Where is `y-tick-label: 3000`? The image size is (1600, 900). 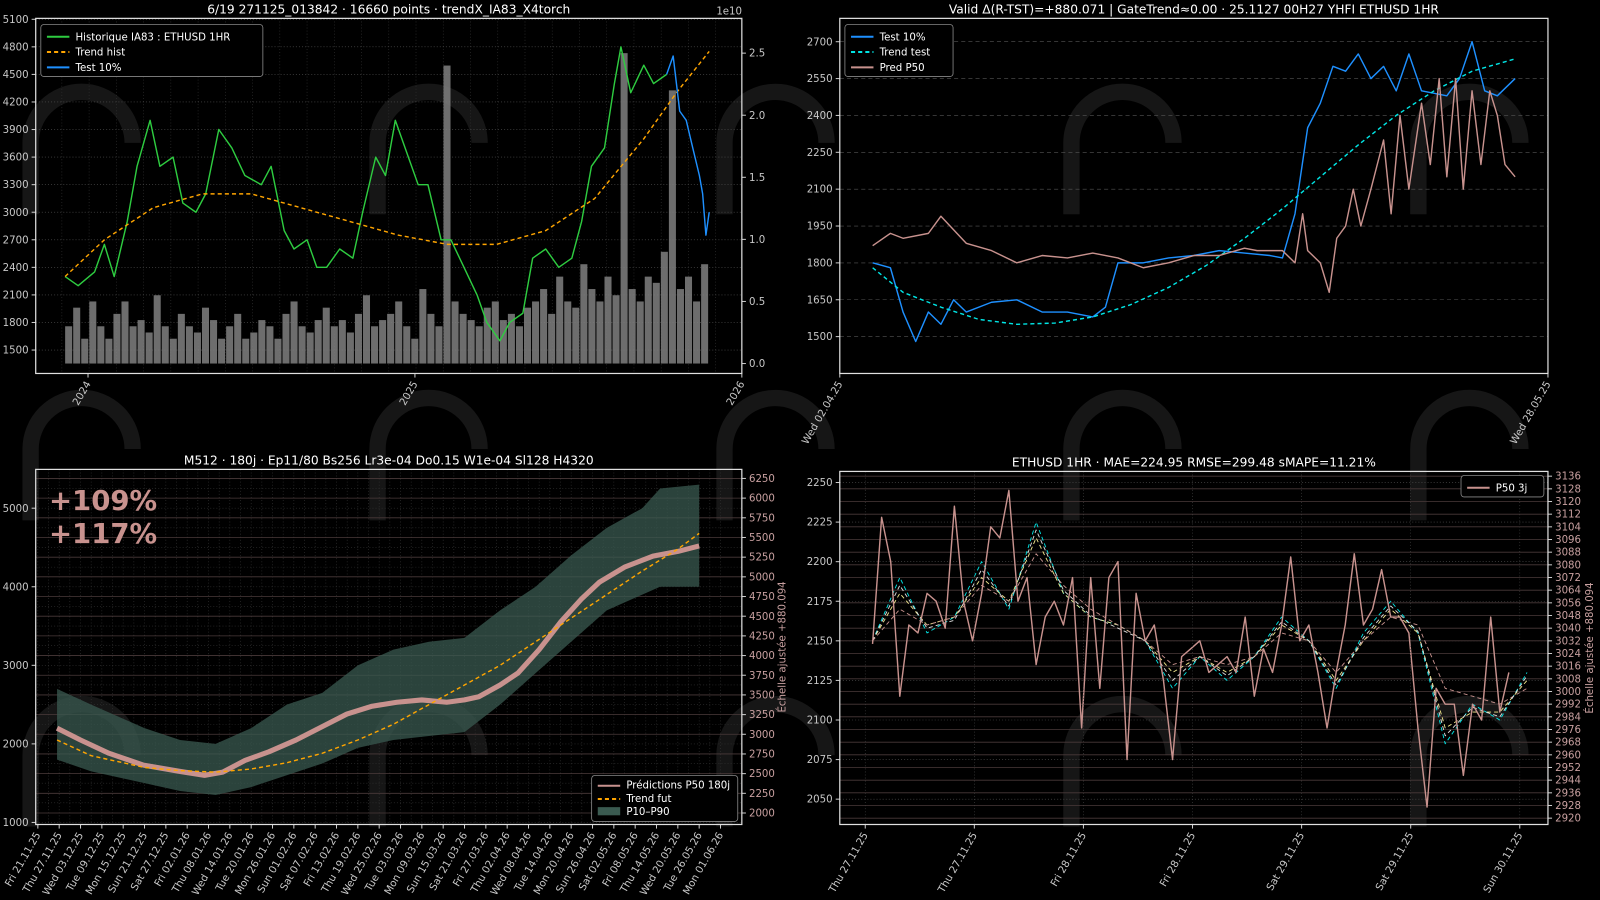 y-tick-label: 3000 is located at coordinates (16, 213).